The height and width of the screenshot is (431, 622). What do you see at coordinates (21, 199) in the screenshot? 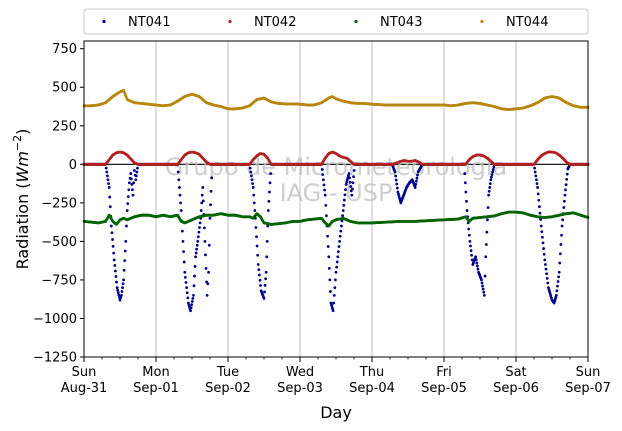
I see `y-axis-label: Radiation (Wm−2)` at bounding box center [21, 199].